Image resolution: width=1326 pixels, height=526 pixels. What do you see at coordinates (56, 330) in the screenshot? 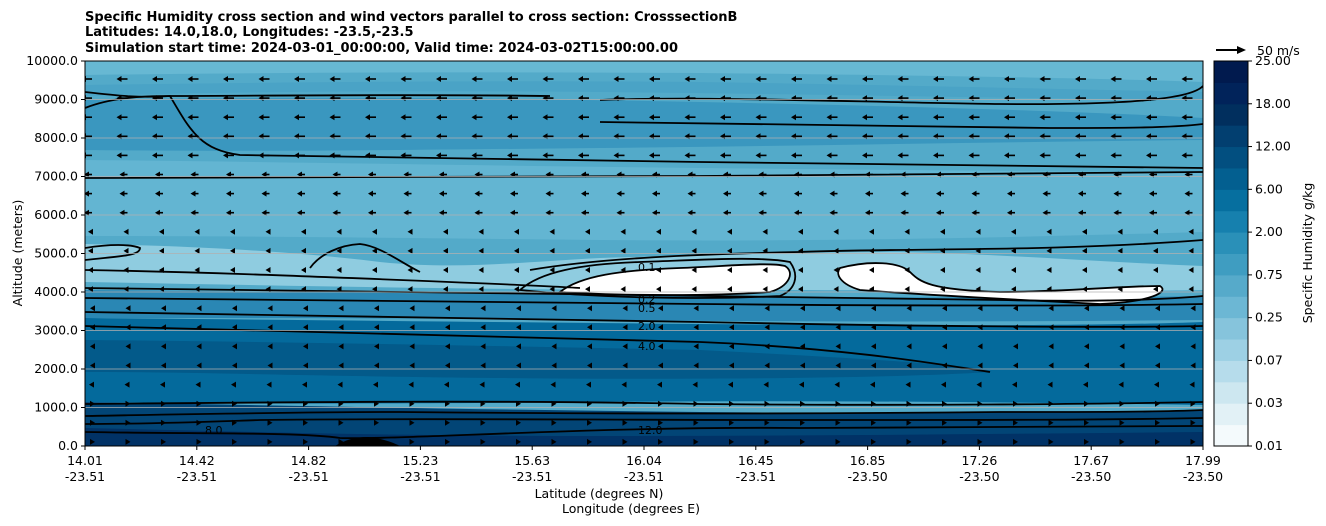
I see `y-tick-label: 3000.0` at bounding box center [56, 330].